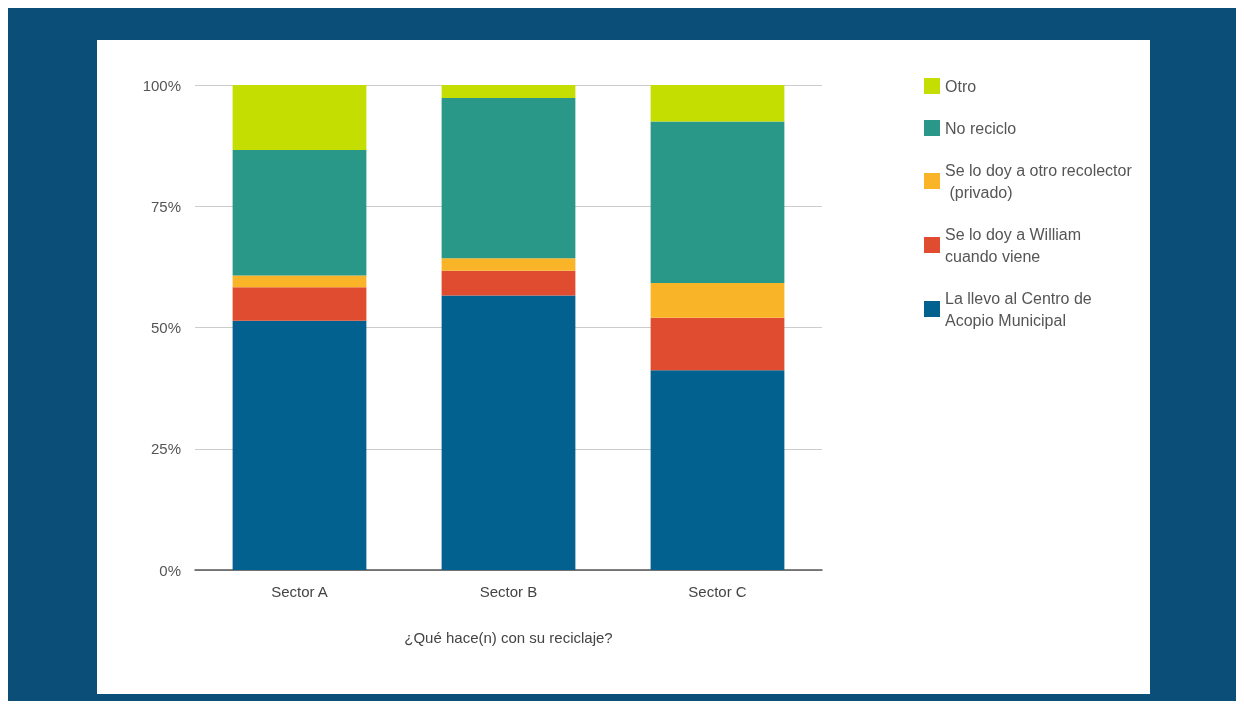  I want to click on y-tick-label: 0%, so click(170, 570).